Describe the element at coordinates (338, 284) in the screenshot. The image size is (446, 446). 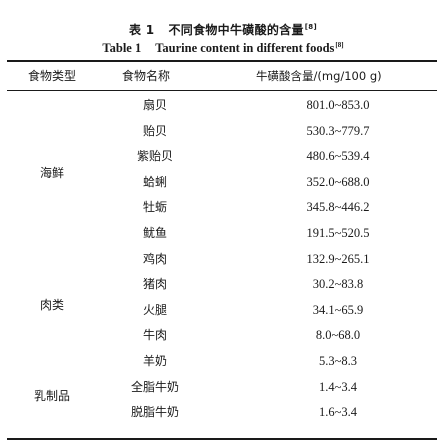
I see `taurine-value-cell: 30.2~83.8` at that location.